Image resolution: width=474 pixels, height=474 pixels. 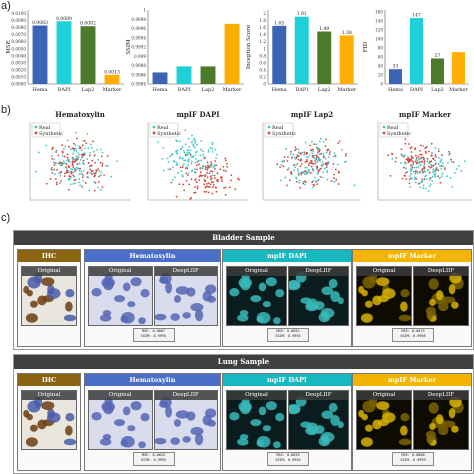 What do you see at coordinates (185, 296) in the screenshot?
I see `hema-image: DeepLIIF` at bounding box center [185, 296].